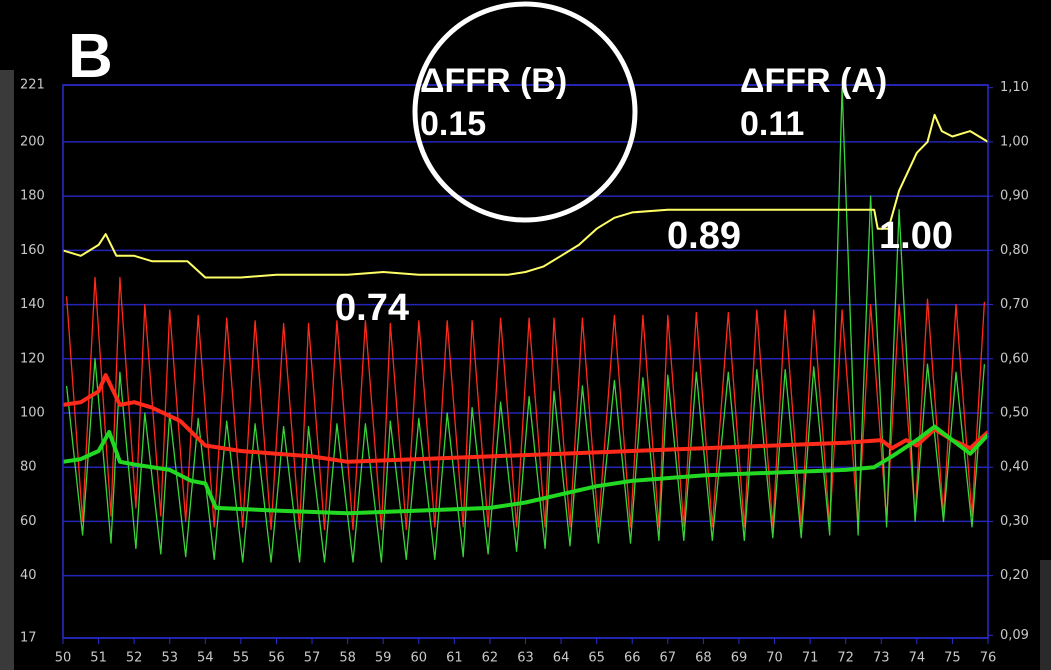 This screenshot has width=1051, height=670. I want to click on annotation: ΔFFR (A), so click(813, 81).